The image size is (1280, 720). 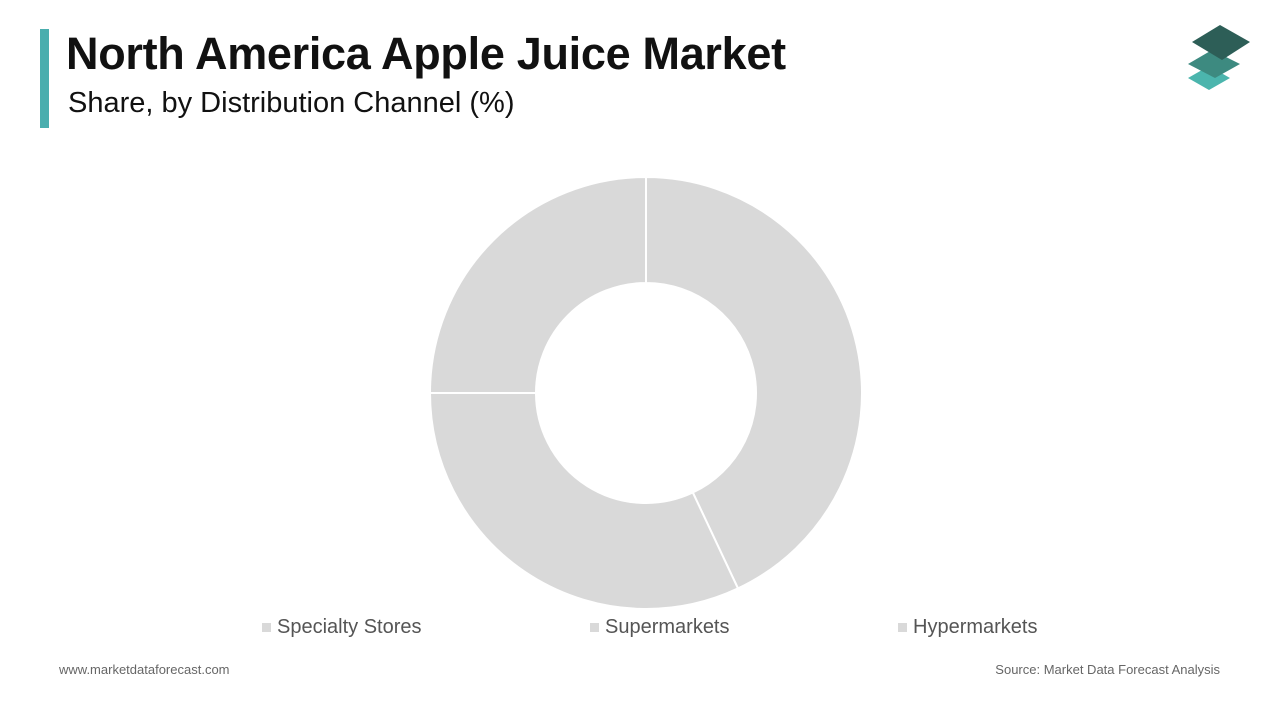 What do you see at coordinates (1221, 42) in the screenshot?
I see `logo-layer-top` at bounding box center [1221, 42].